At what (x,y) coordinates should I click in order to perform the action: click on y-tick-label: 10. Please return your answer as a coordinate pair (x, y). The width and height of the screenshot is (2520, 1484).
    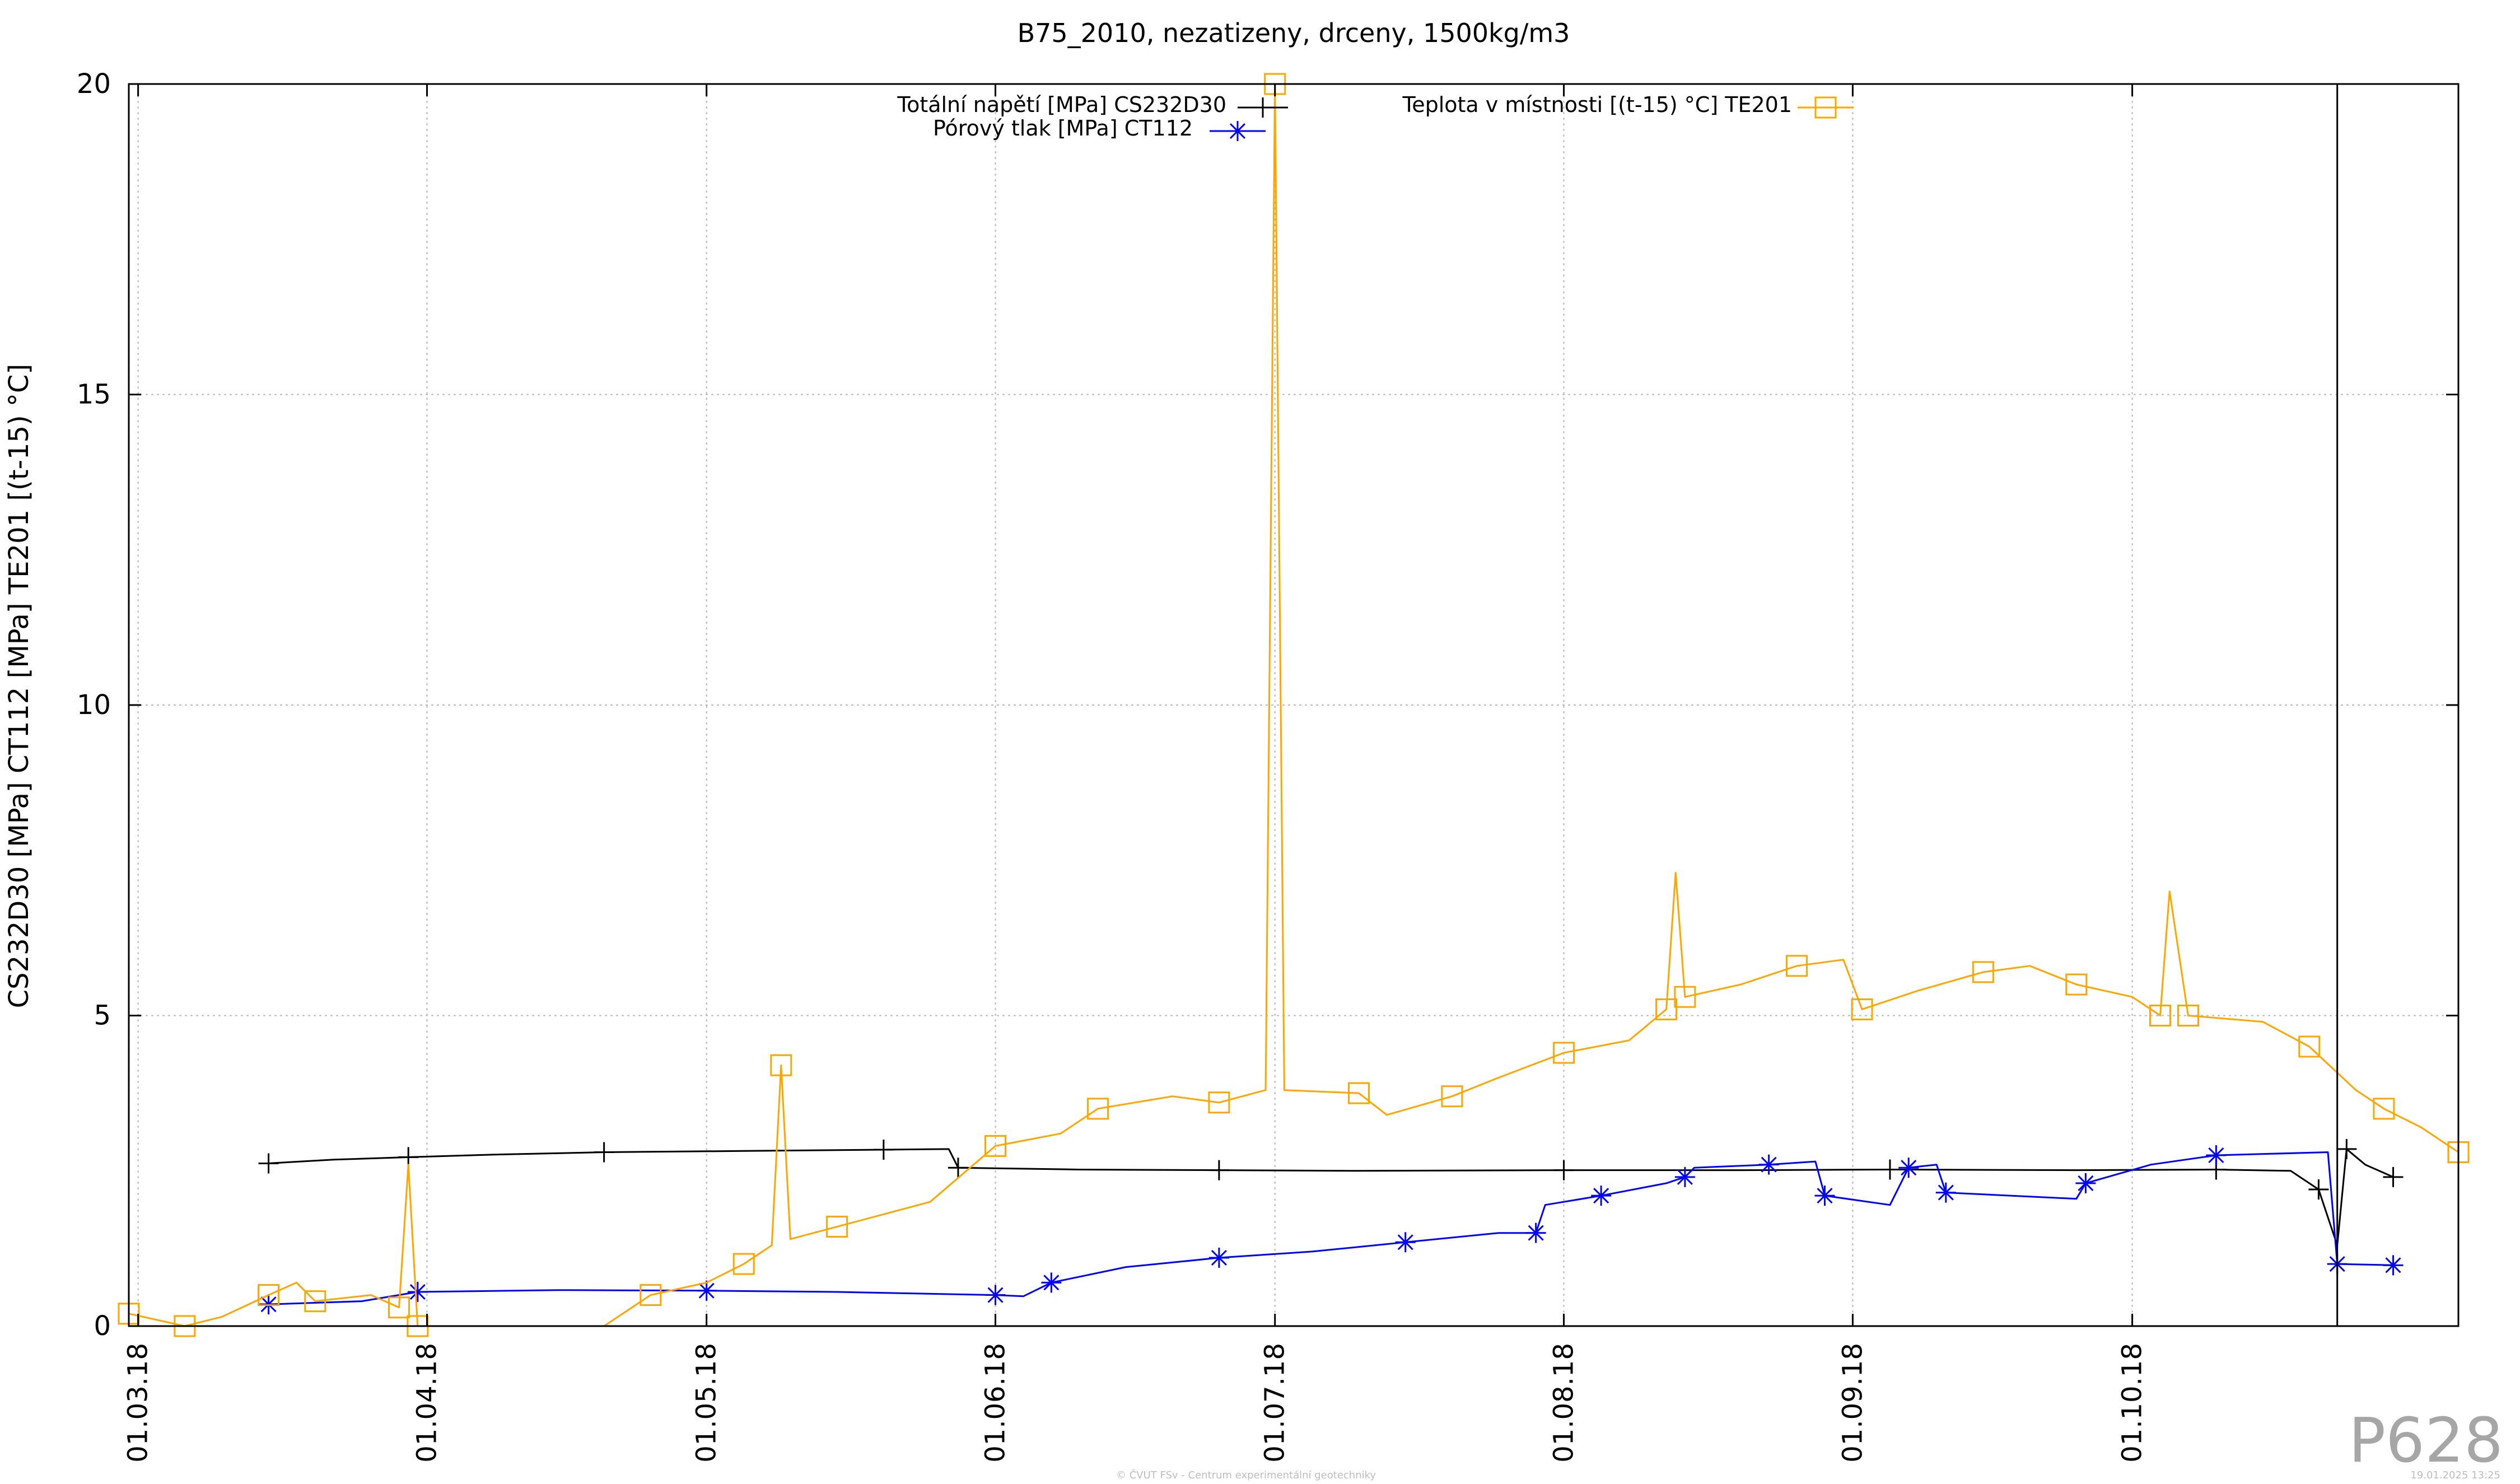
    Looking at the image, I should click on (94, 705).